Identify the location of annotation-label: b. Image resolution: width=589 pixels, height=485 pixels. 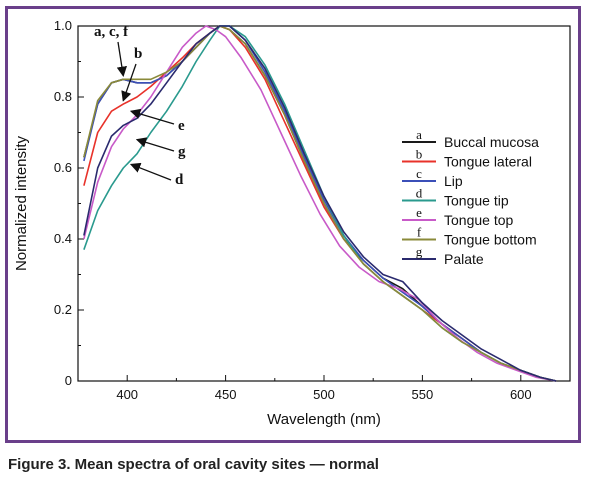
(138, 54).